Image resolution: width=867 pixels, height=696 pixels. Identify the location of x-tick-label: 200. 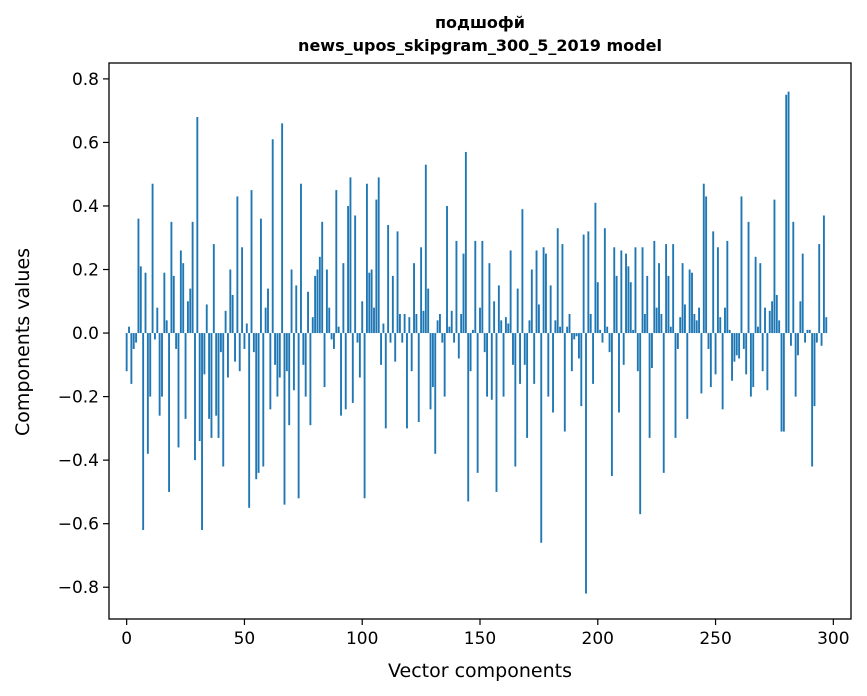
(598, 639).